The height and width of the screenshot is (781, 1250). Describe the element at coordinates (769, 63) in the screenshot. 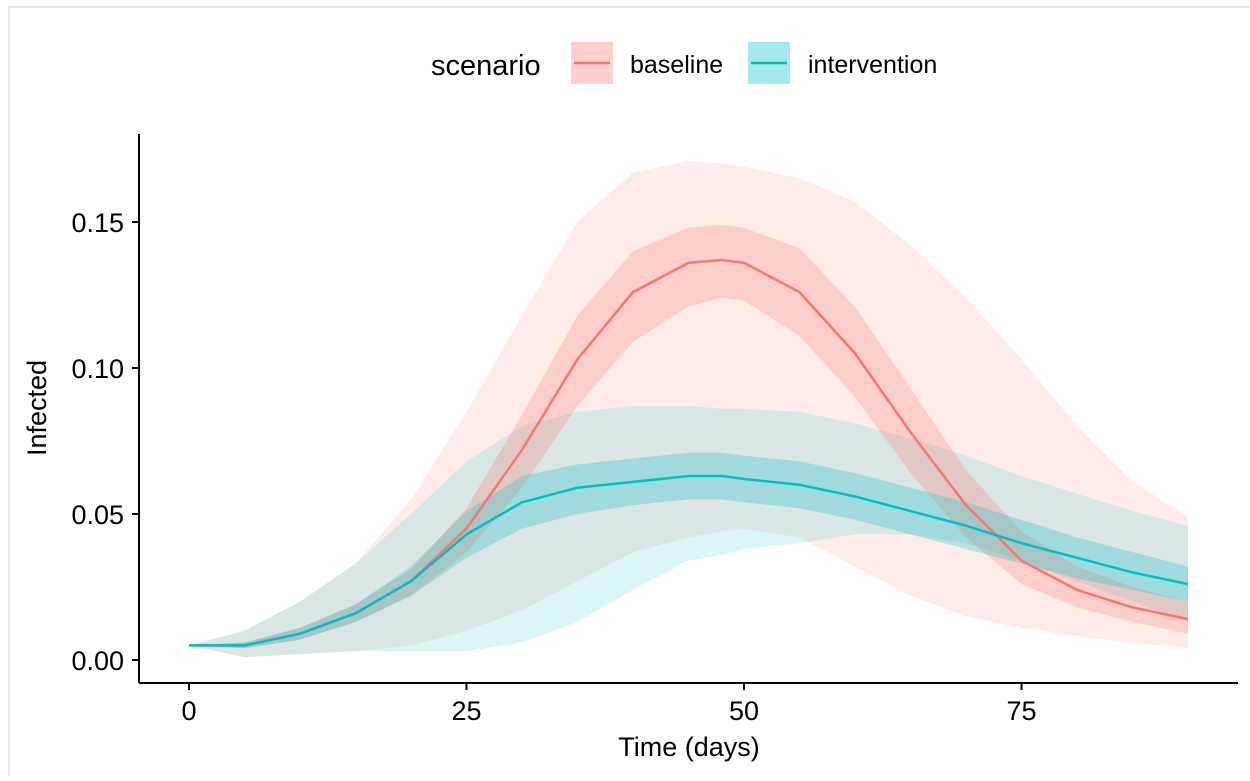

I see `legend-key-intervention` at that location.